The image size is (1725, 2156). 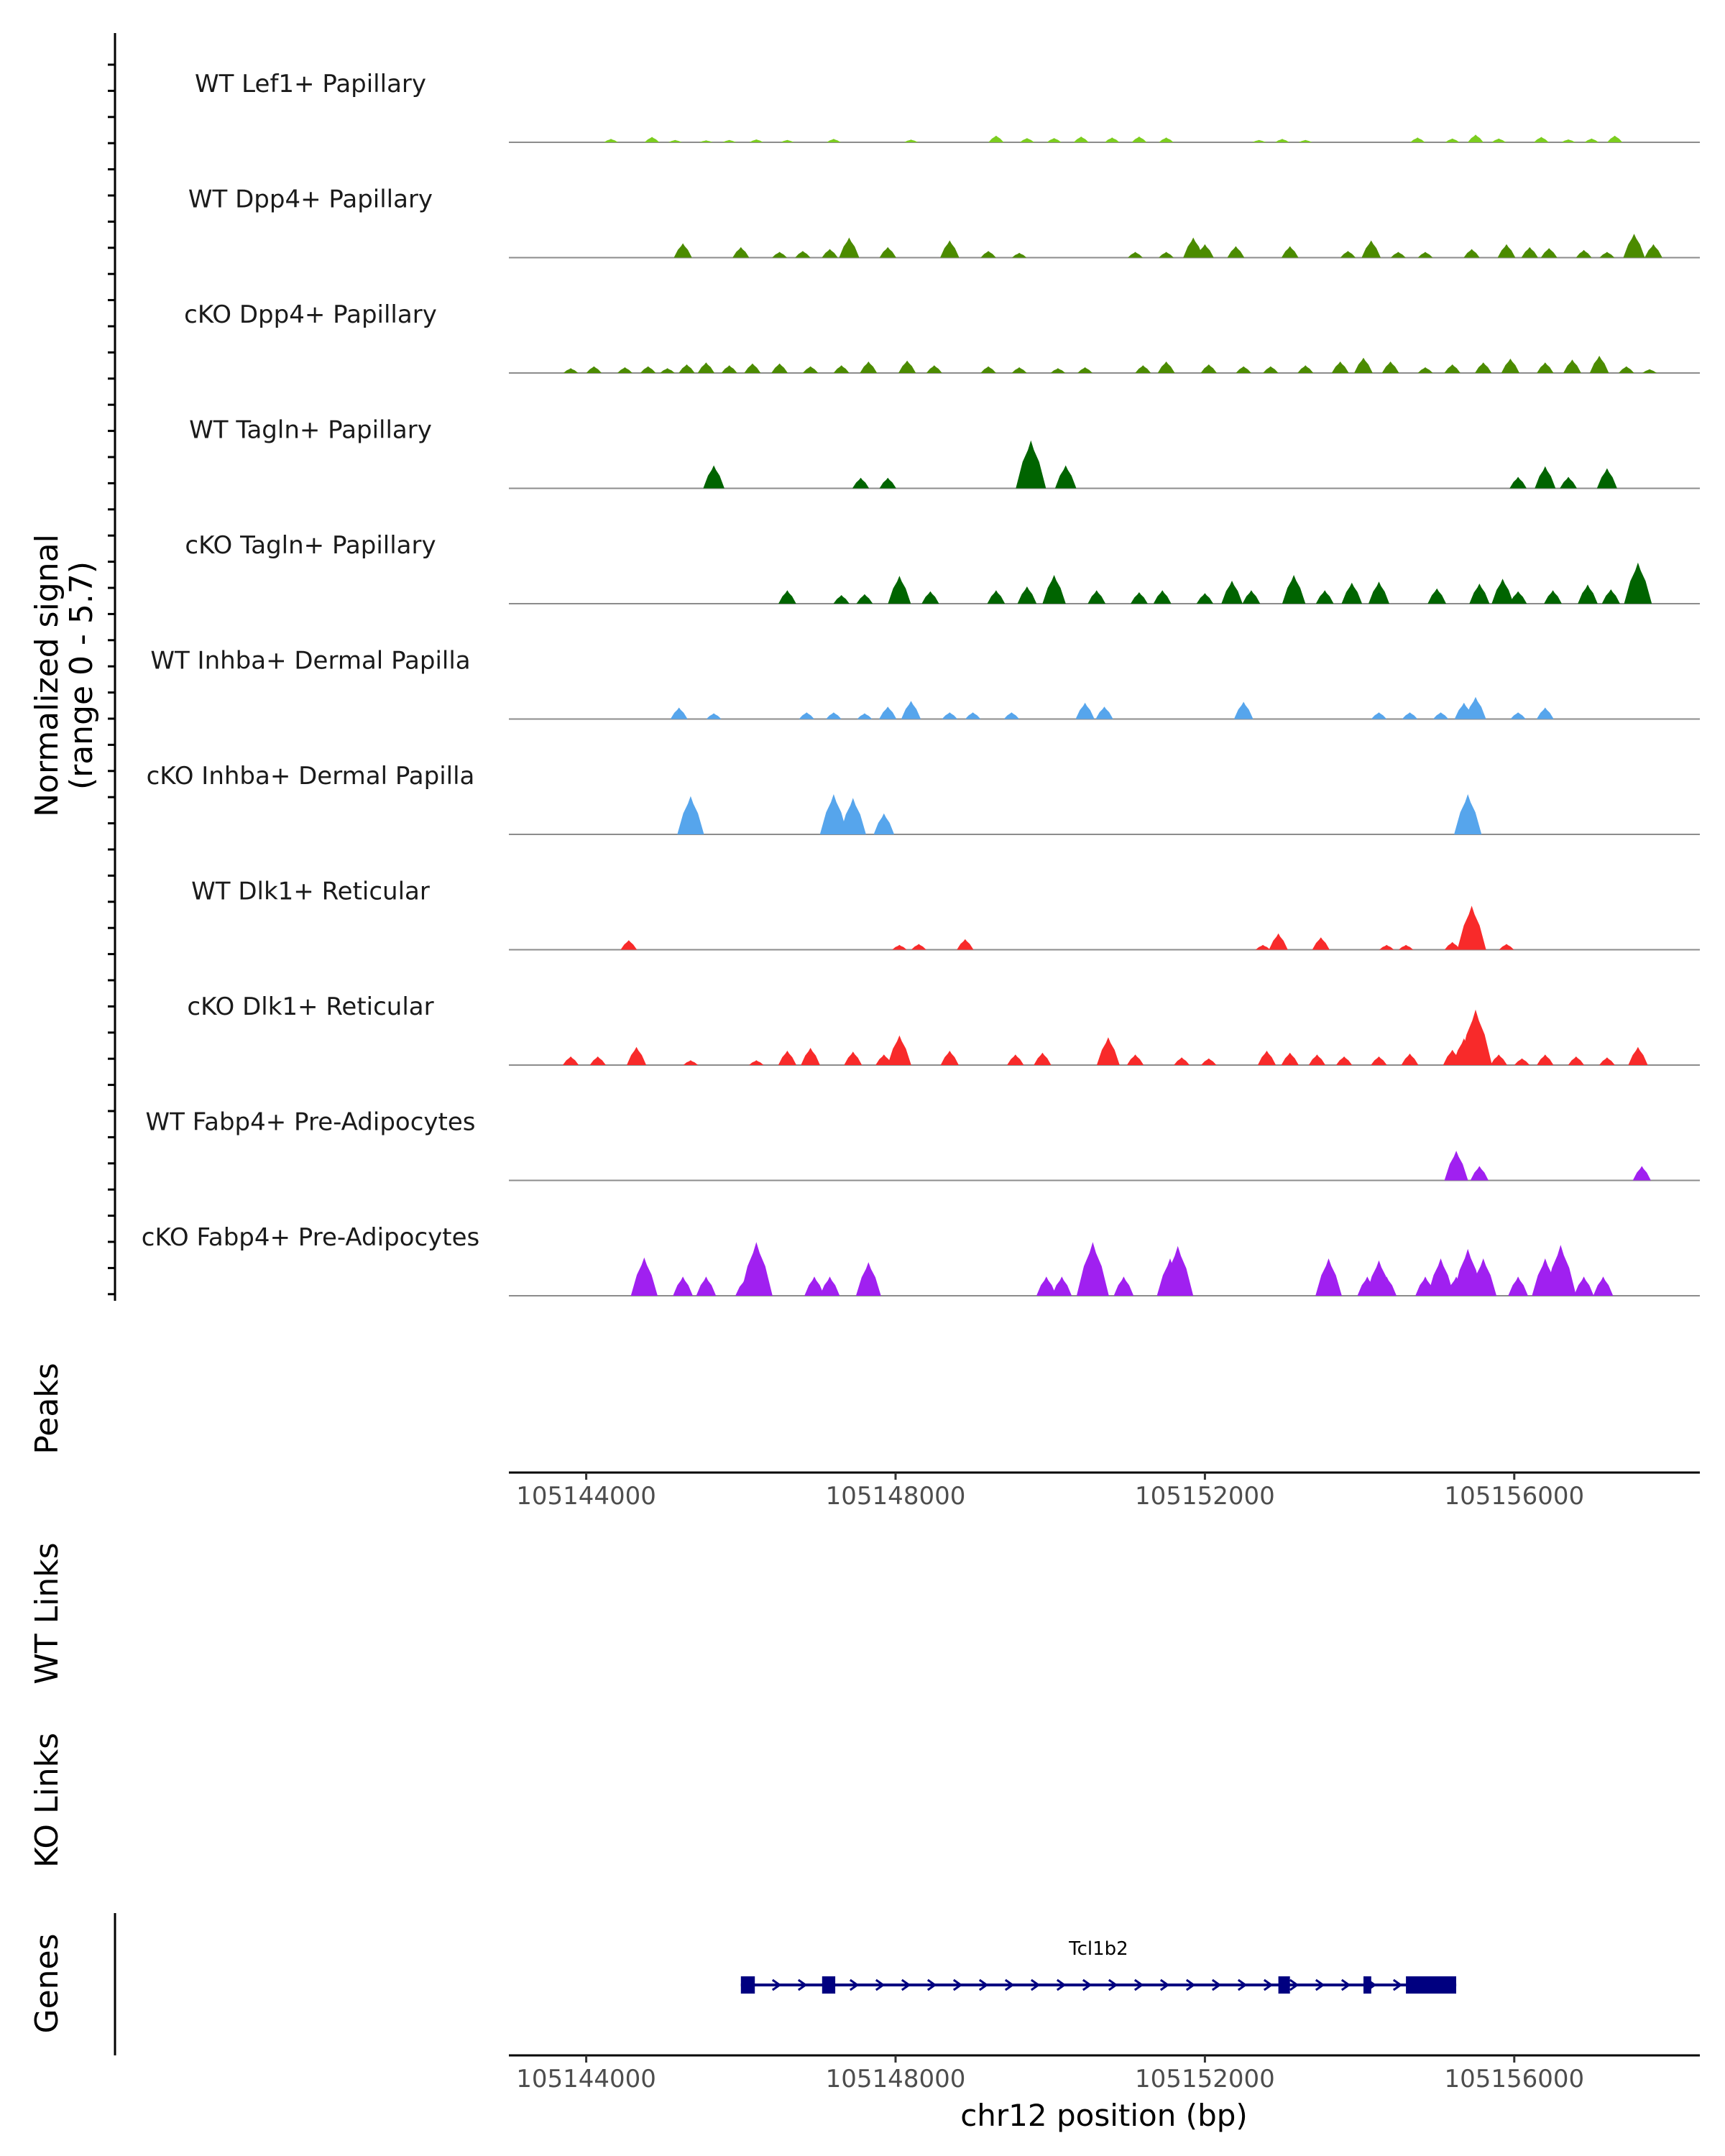 What do you see at coordinates (1098, 1966) in the screenshot?
I see `gene-track: Tcl1b2` at bounding box center [1098, 1966].